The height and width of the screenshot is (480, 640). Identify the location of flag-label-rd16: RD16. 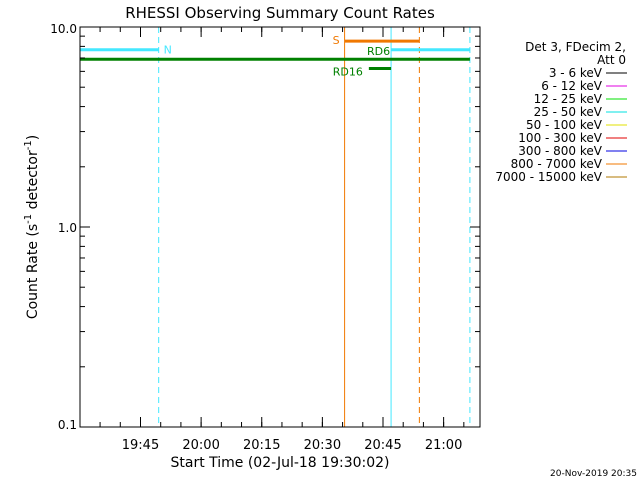
(348, 72).